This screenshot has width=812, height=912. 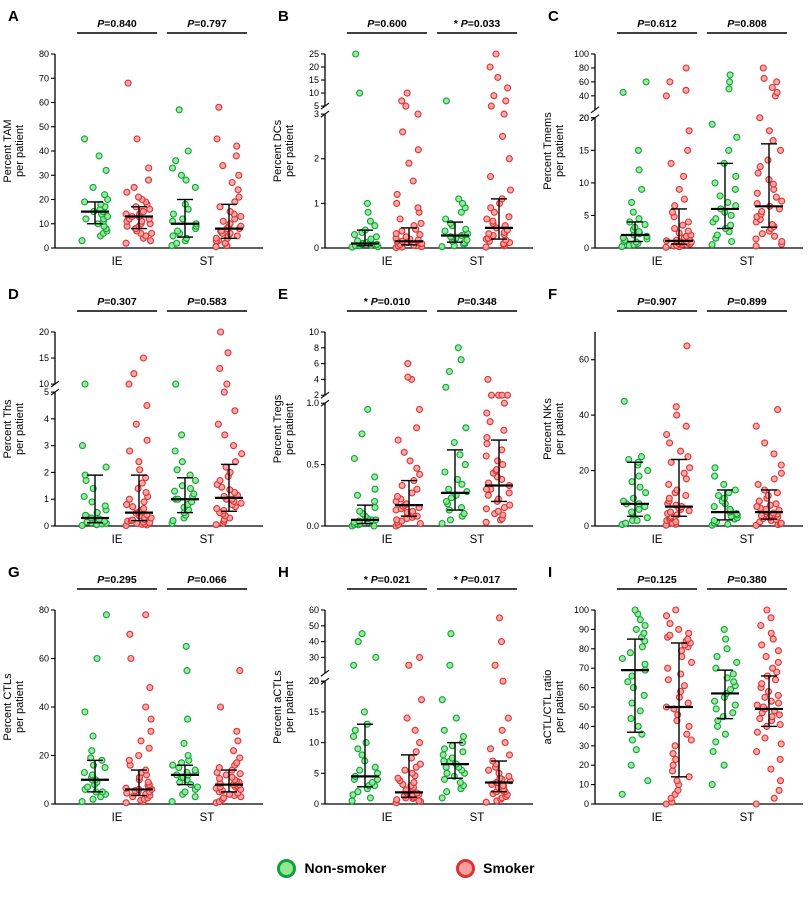 What do you see at coordinates (584, 629) in the screenshot?
I see `y-tick-label: 90` at bounding box center [584, 629].